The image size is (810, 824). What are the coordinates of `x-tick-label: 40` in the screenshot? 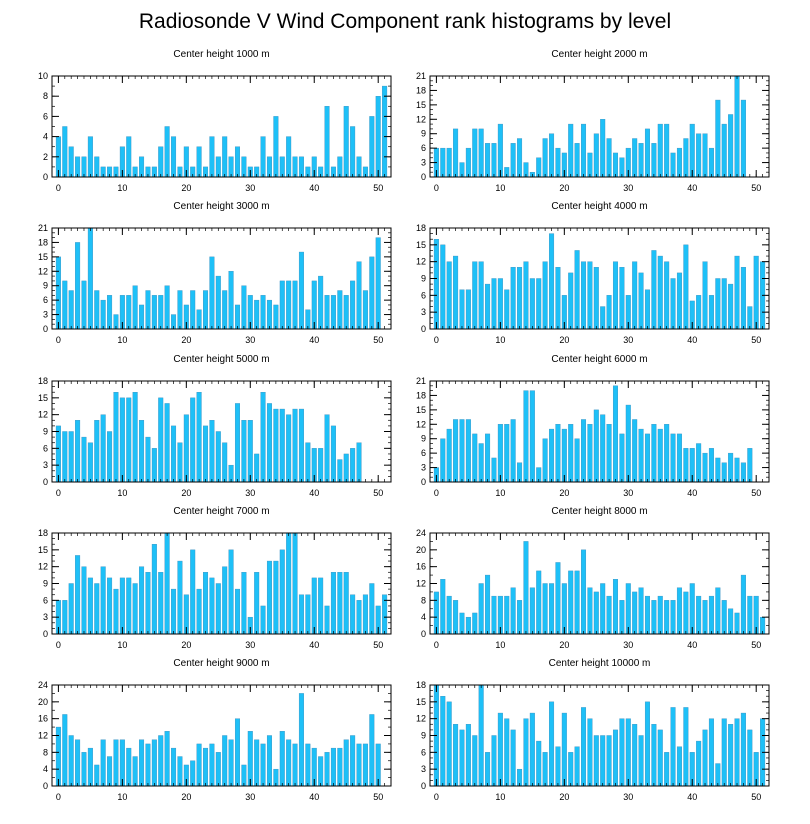 It's located at (314, 645).